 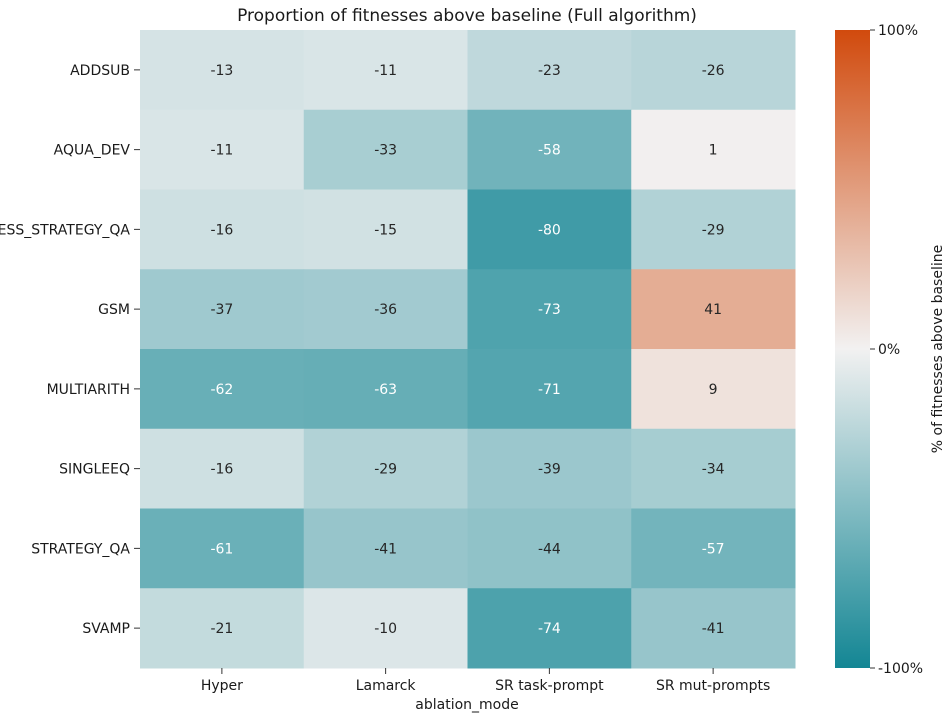 I want to click on cell-value-label: -62, so click(x=221, y=390).